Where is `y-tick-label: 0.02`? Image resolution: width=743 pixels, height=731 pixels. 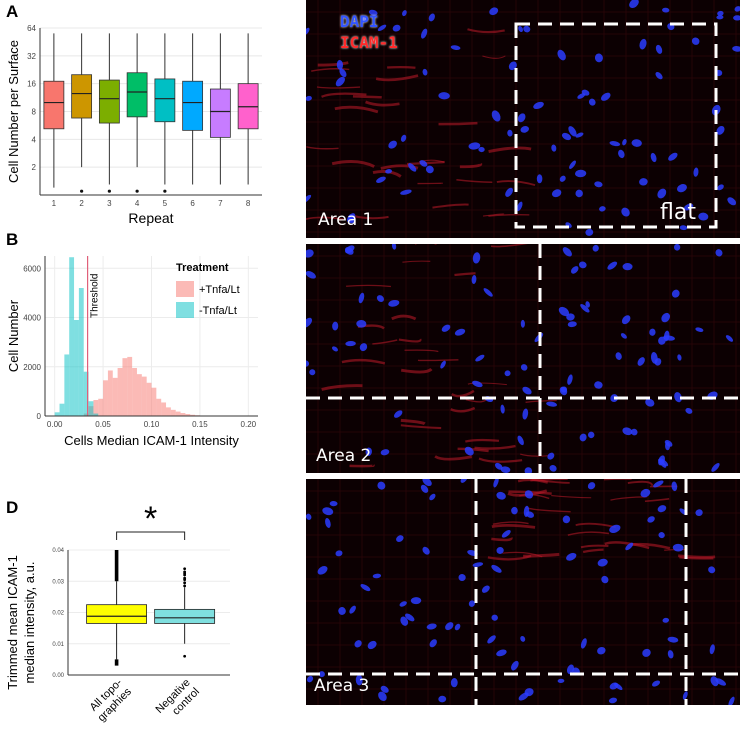 y-tick-label: 0.02 is located at coordinates (58, 614).